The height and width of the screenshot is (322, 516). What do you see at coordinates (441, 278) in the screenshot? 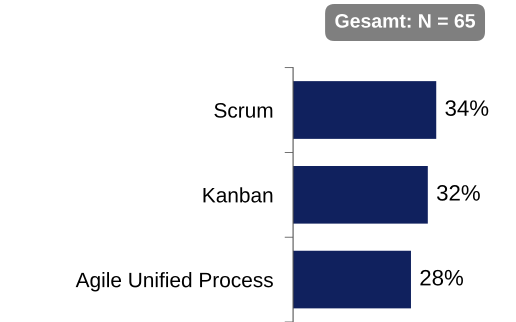
I see `data-label: 28%` at bounding box center [441, 278].